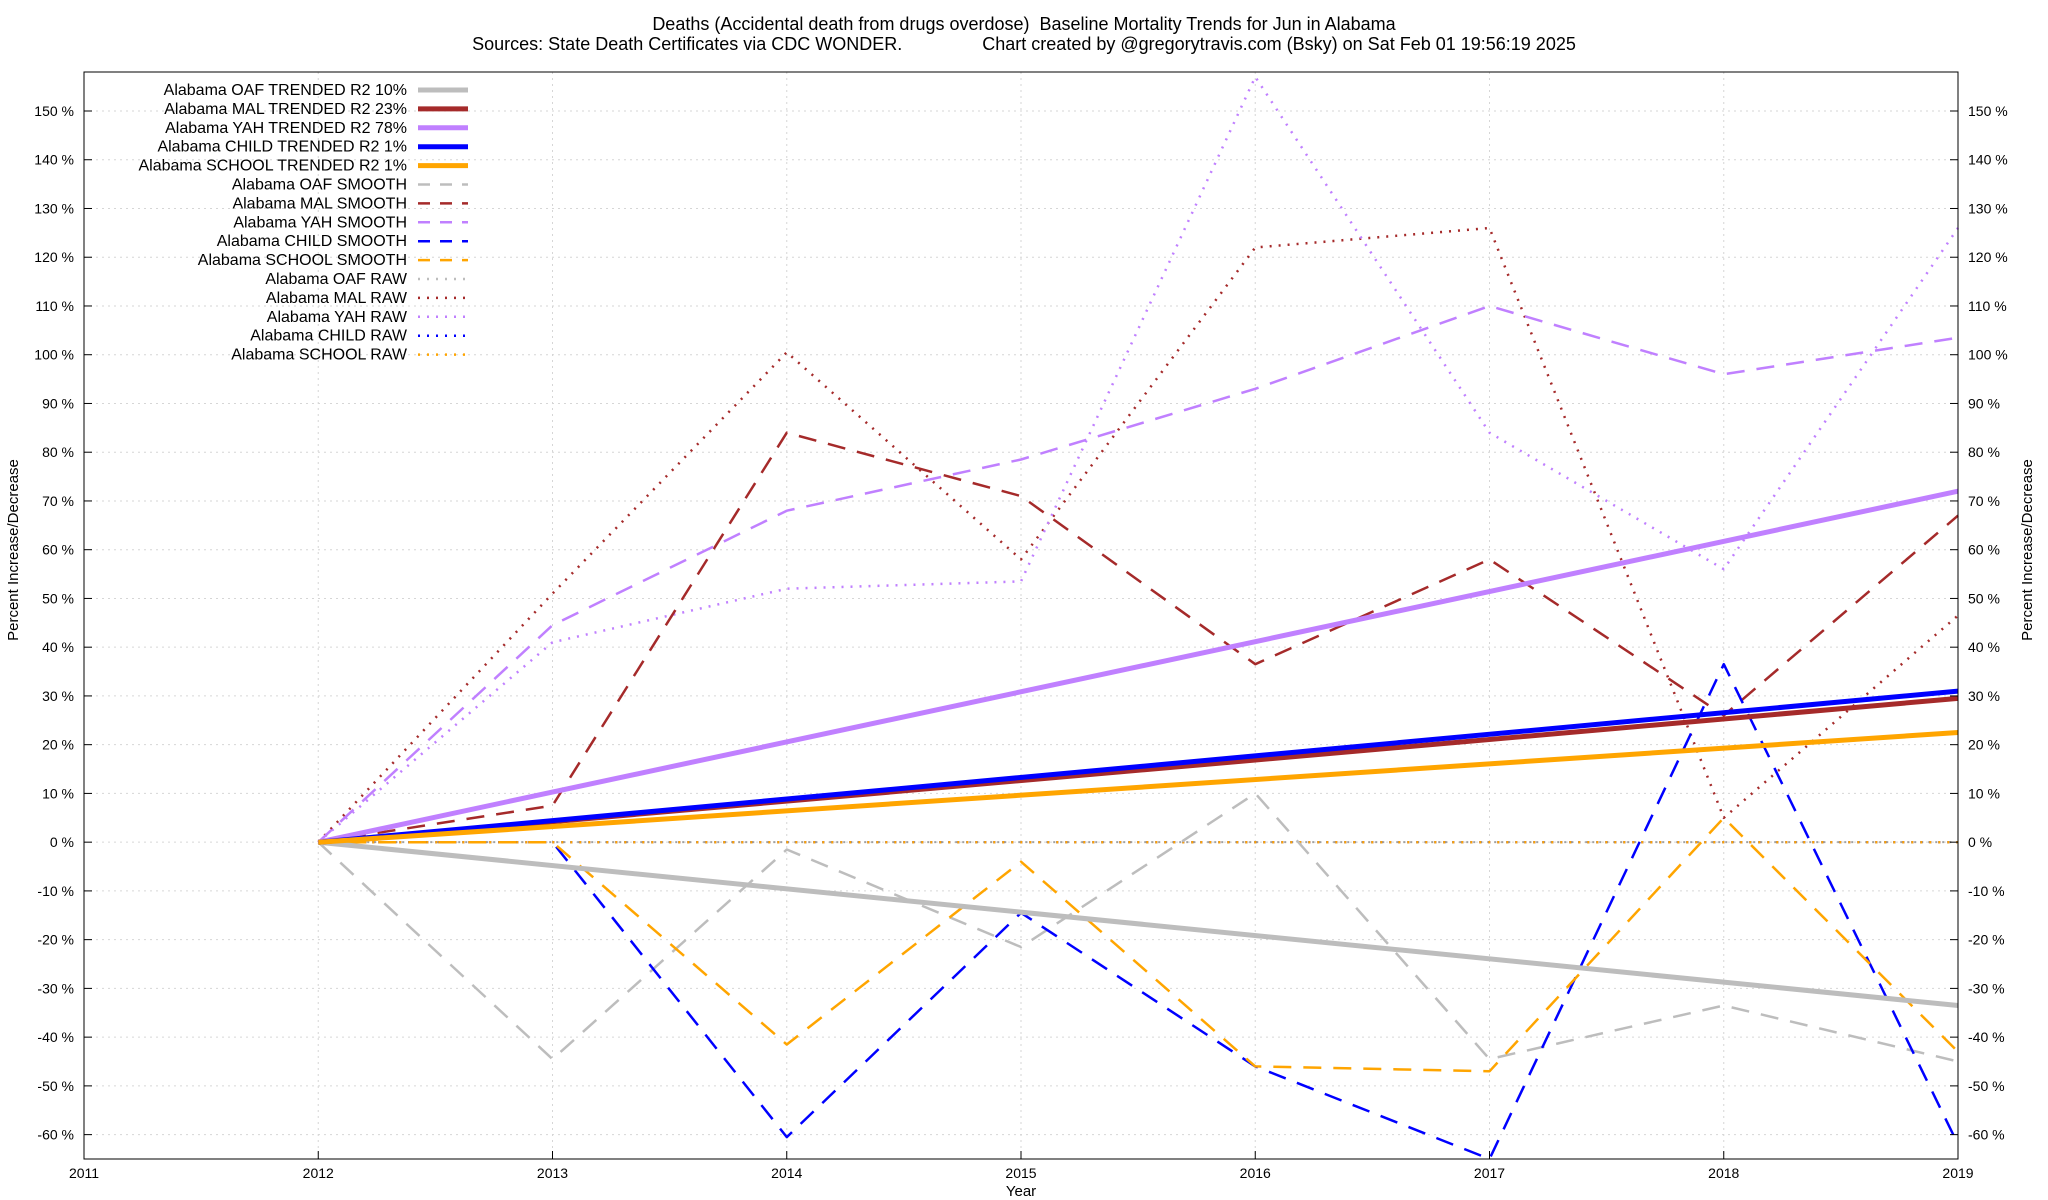 This screenshot has width=2048, height=1200. I want to click on y2-tick-label: 120 %, so click(1988, 257).